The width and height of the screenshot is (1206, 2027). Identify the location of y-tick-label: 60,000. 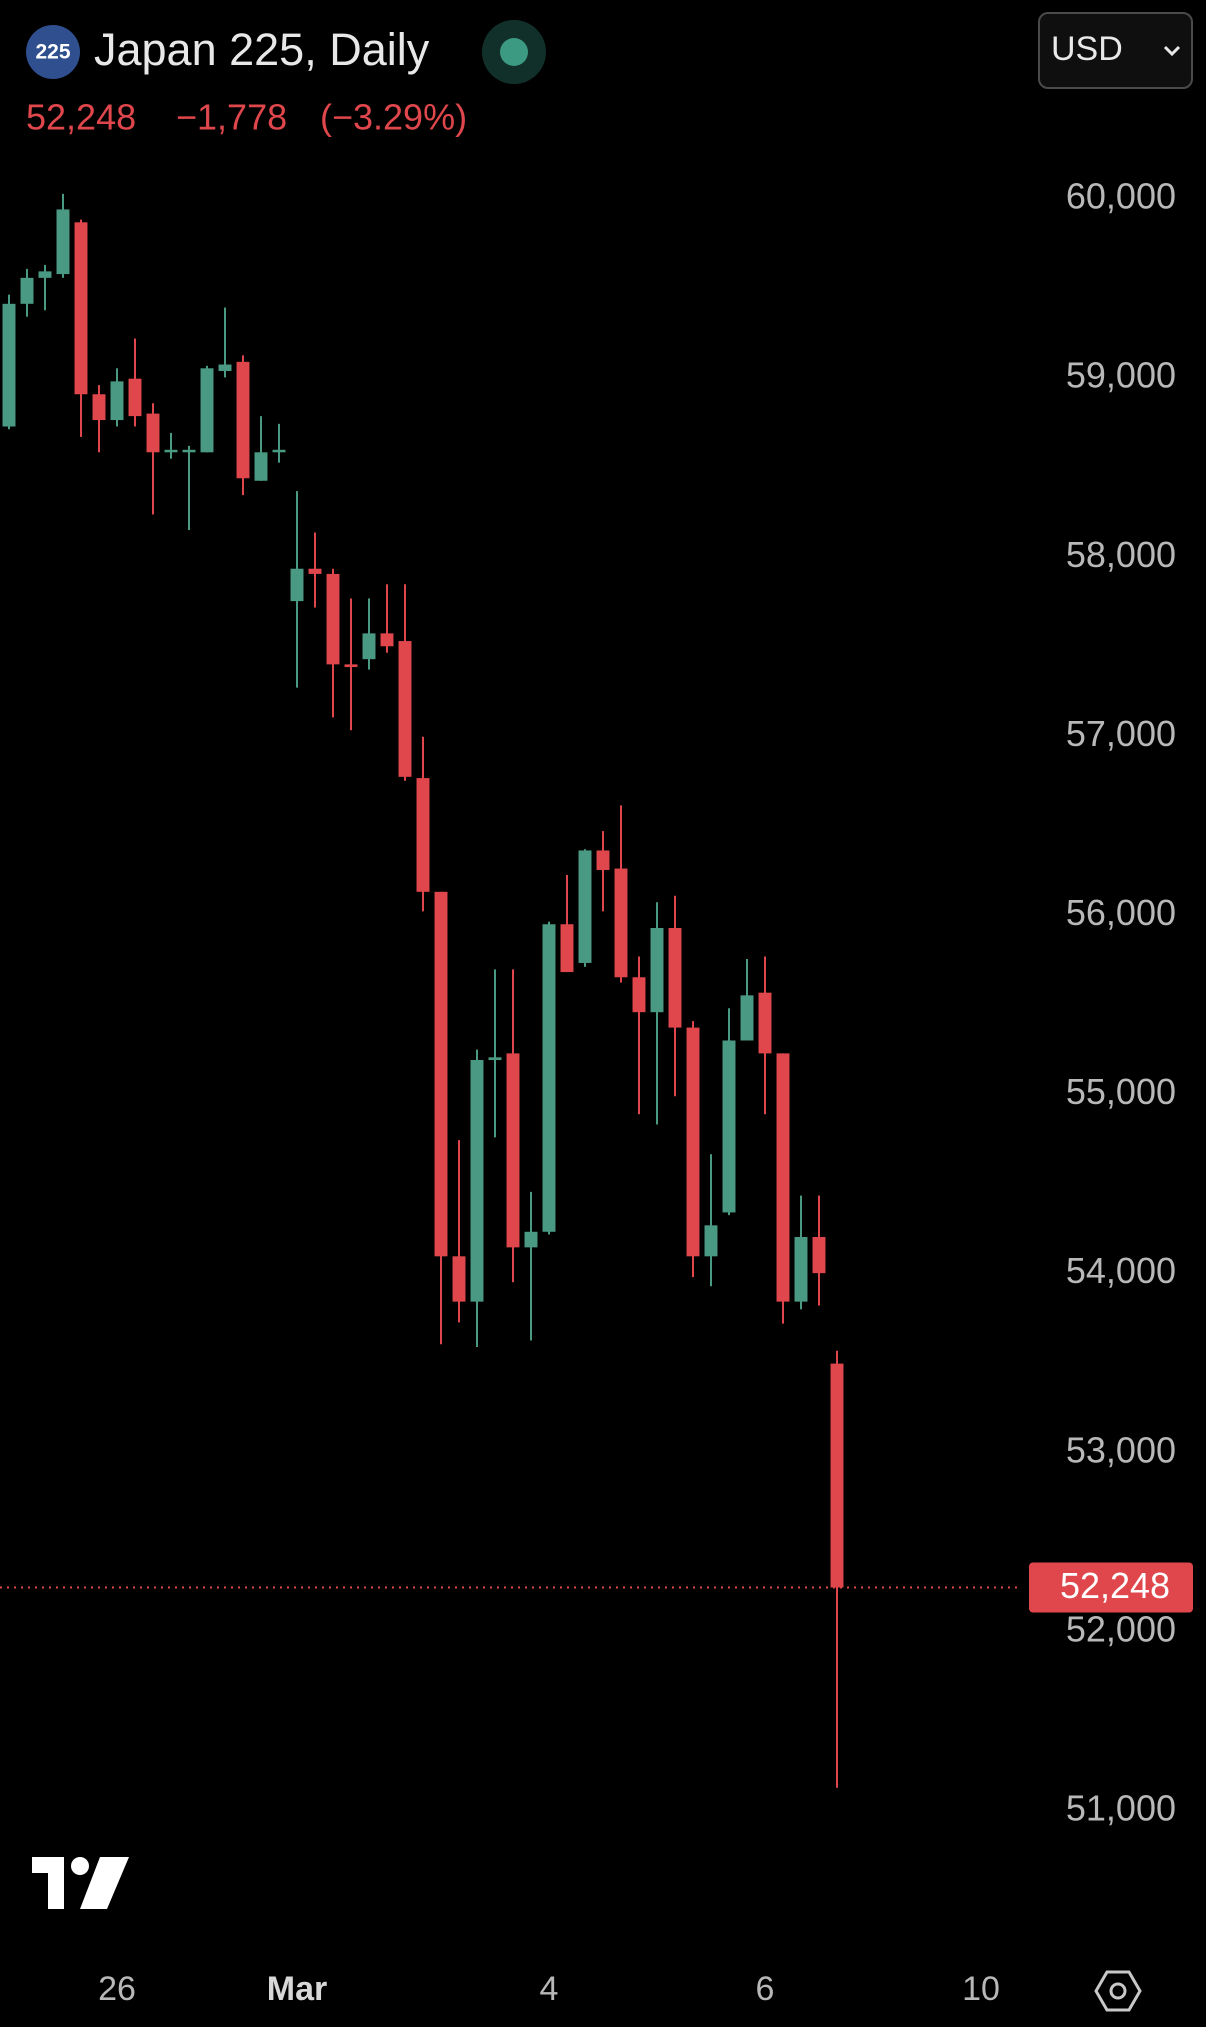
(1121, 196).